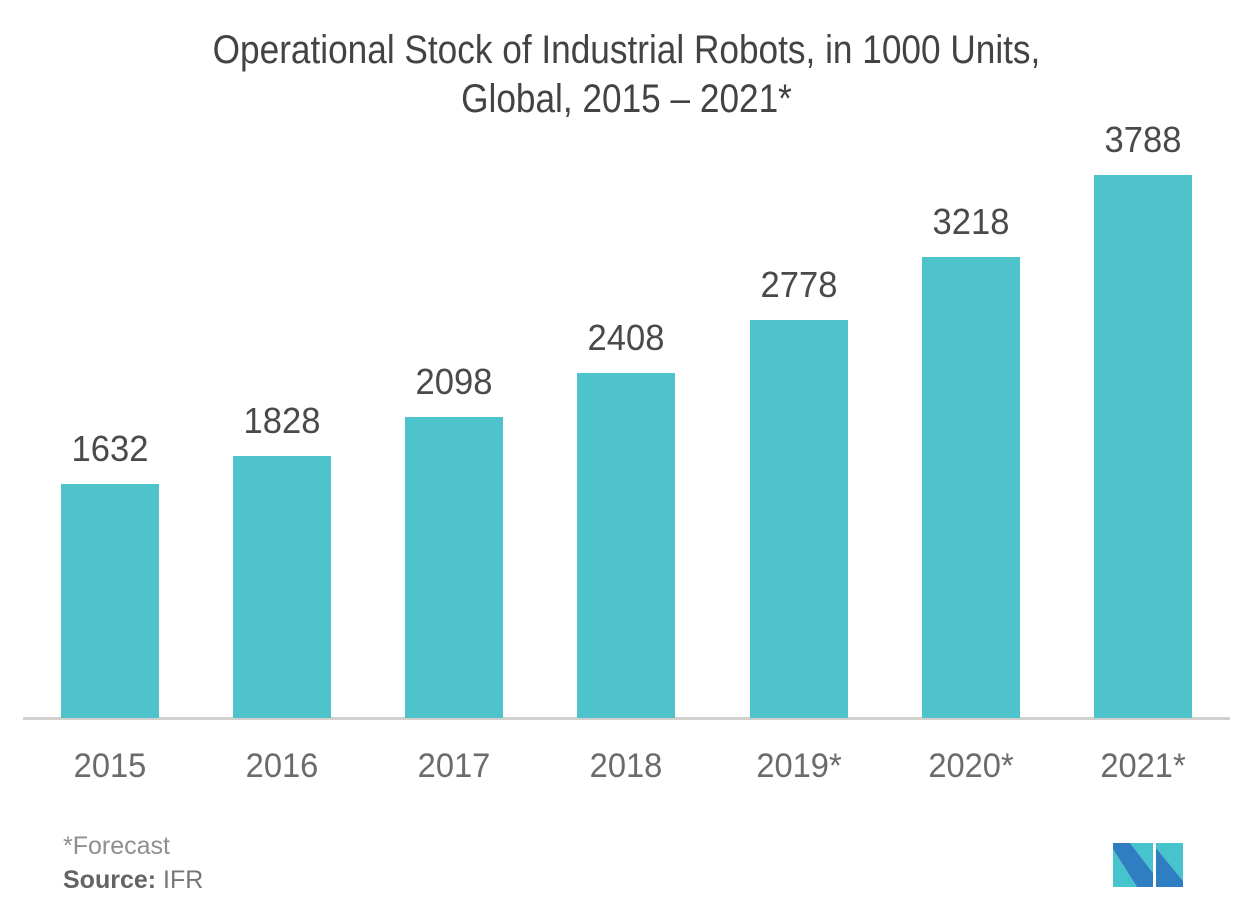  Describe the element at coordinates (626, 766) in the screenshot. I see `x-axis-label: 2018` at that location.